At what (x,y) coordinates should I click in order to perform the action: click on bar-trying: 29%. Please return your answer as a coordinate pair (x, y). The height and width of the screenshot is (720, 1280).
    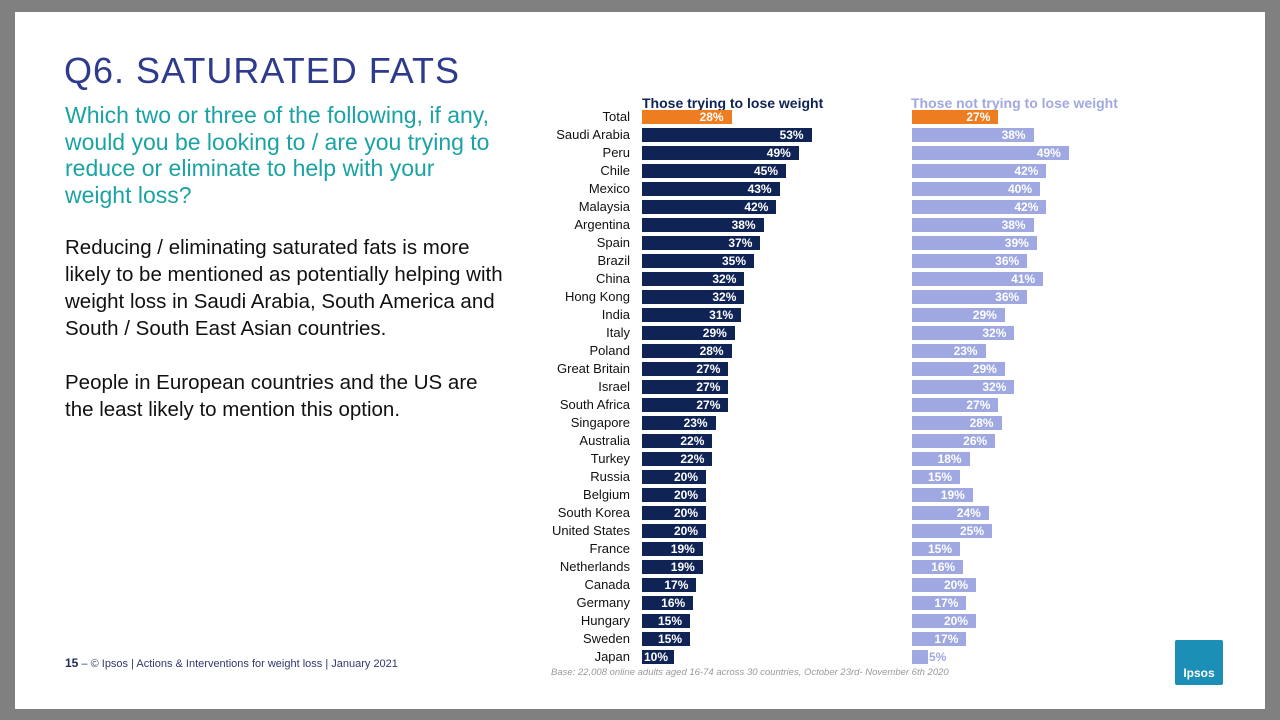
    Looking at the image, I should click on (688, 333).